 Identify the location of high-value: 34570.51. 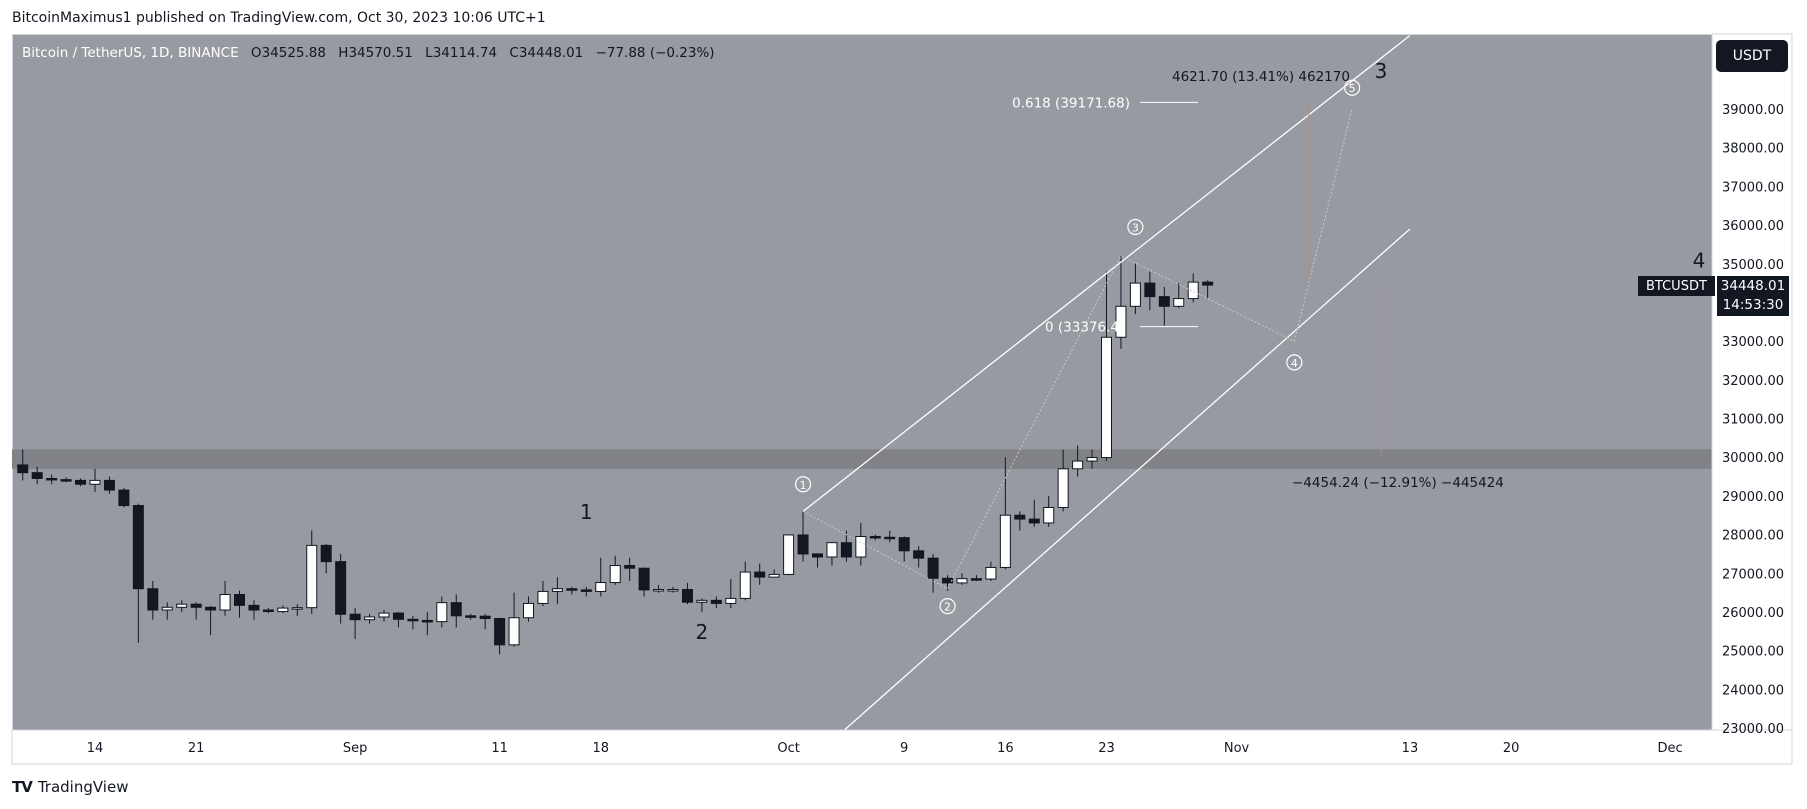
(380, 53).